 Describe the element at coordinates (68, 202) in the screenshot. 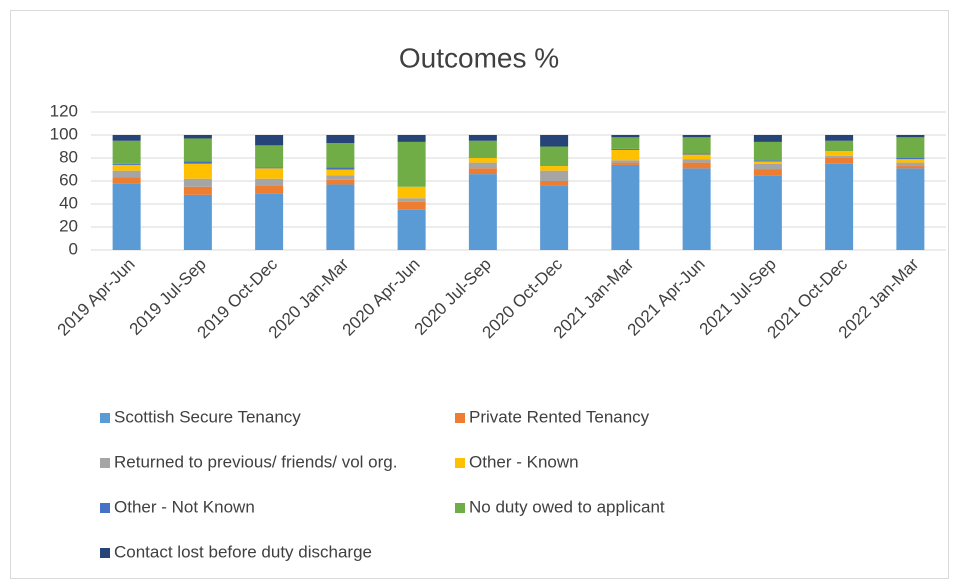

I see `y-tick-label: 40` at that location.